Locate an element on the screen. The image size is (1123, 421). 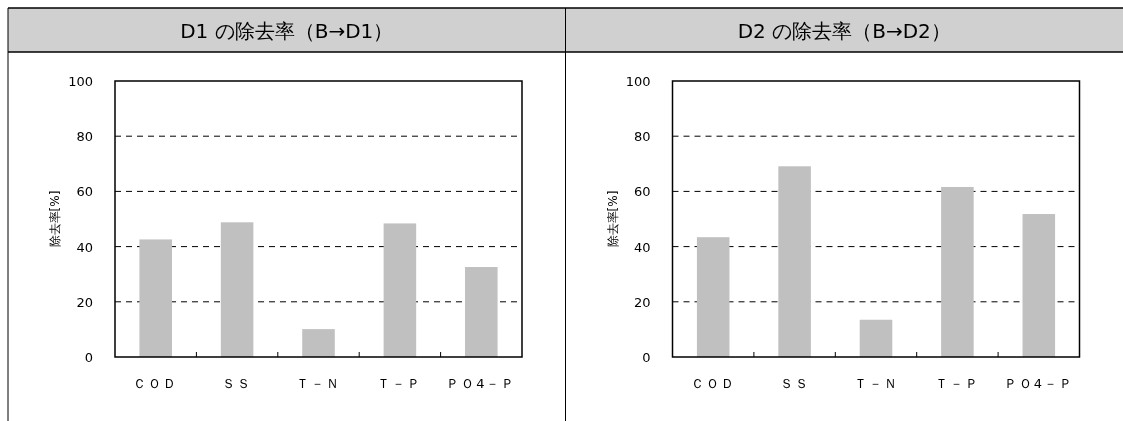
chart-title: D1 の除去率（B→D1） is located at coordinates (287, 31).